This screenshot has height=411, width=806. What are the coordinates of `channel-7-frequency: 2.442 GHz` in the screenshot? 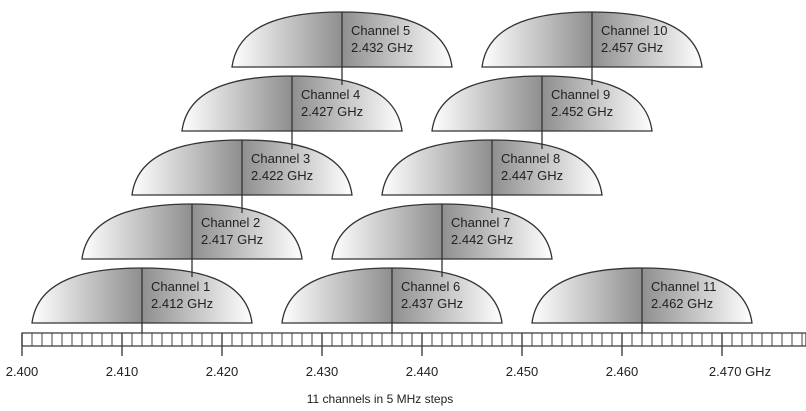 It's located at (482, 239).